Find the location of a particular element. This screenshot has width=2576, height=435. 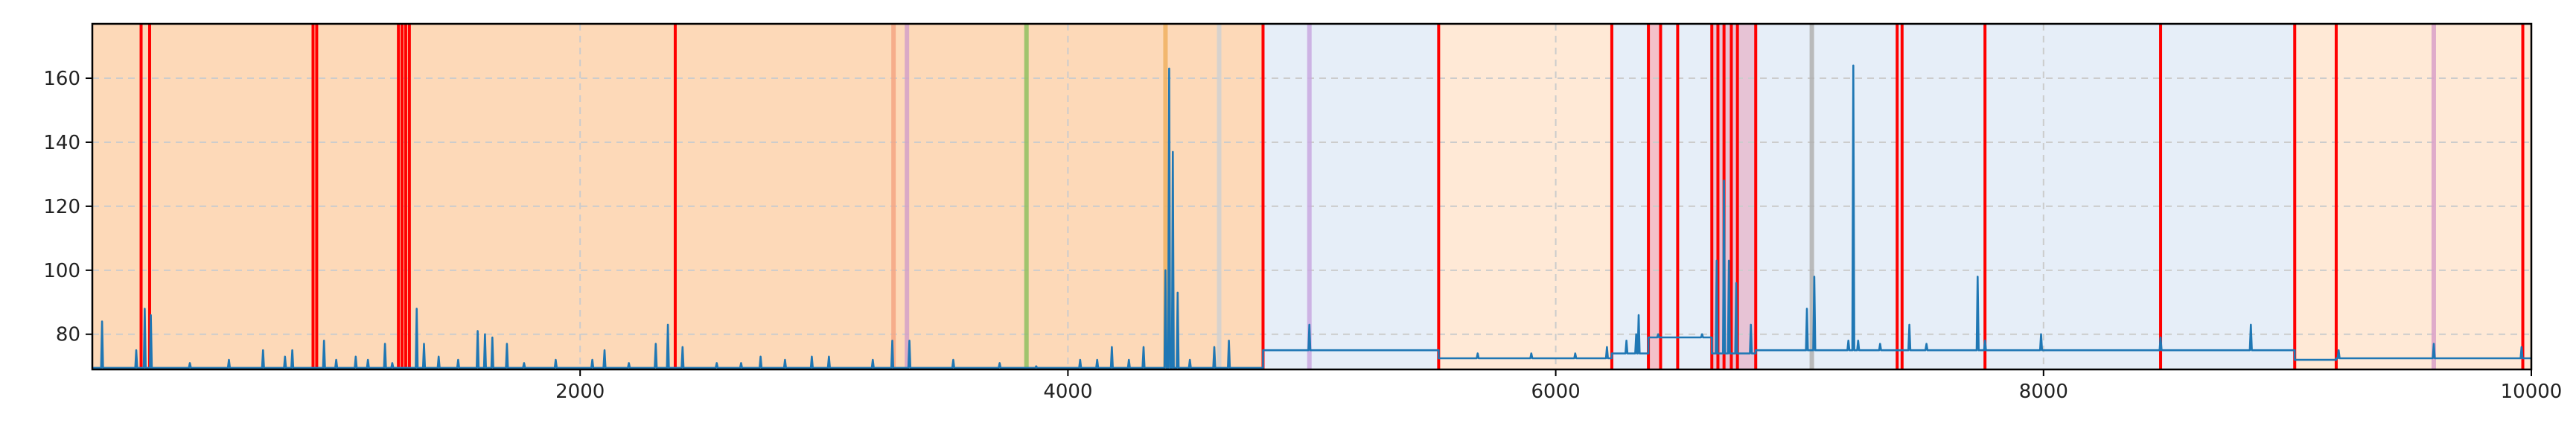

x-tick-label: 6000 is located at coordinates (1556, 392).